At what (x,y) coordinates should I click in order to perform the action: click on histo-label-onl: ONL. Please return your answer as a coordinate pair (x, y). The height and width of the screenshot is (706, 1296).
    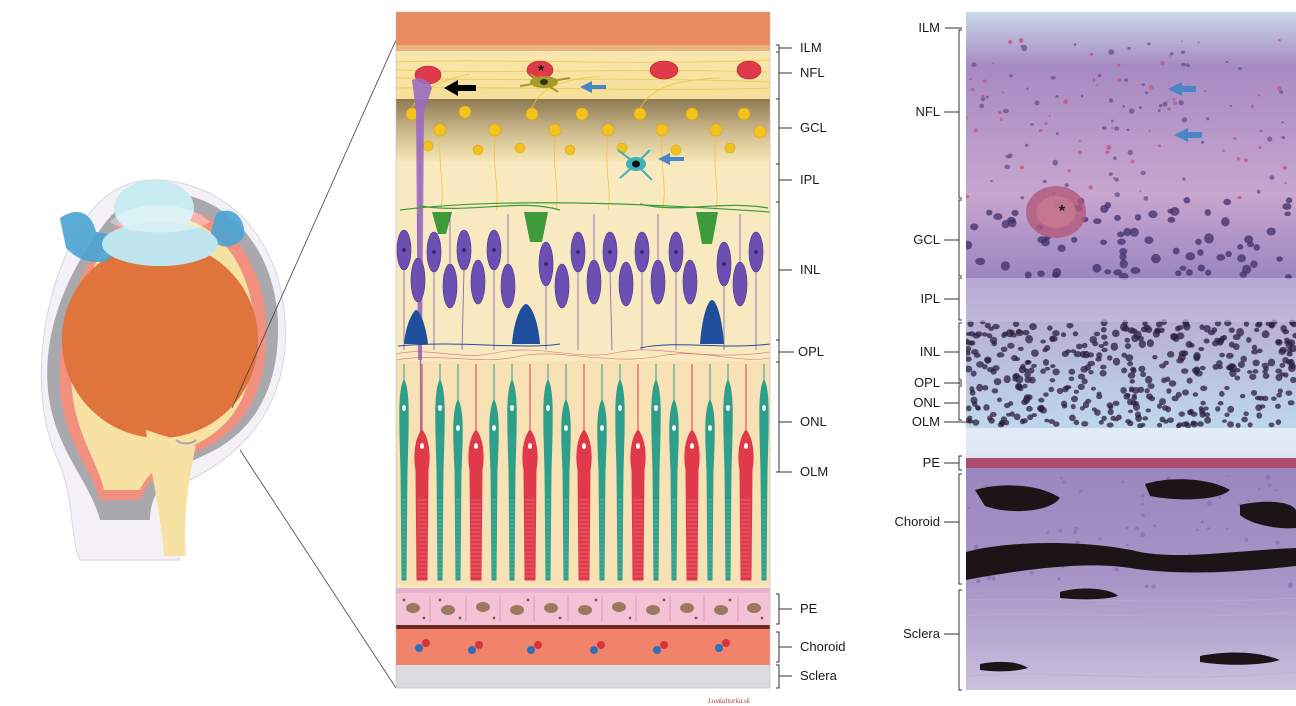
    Looking at the image, I should click on (926, 402).